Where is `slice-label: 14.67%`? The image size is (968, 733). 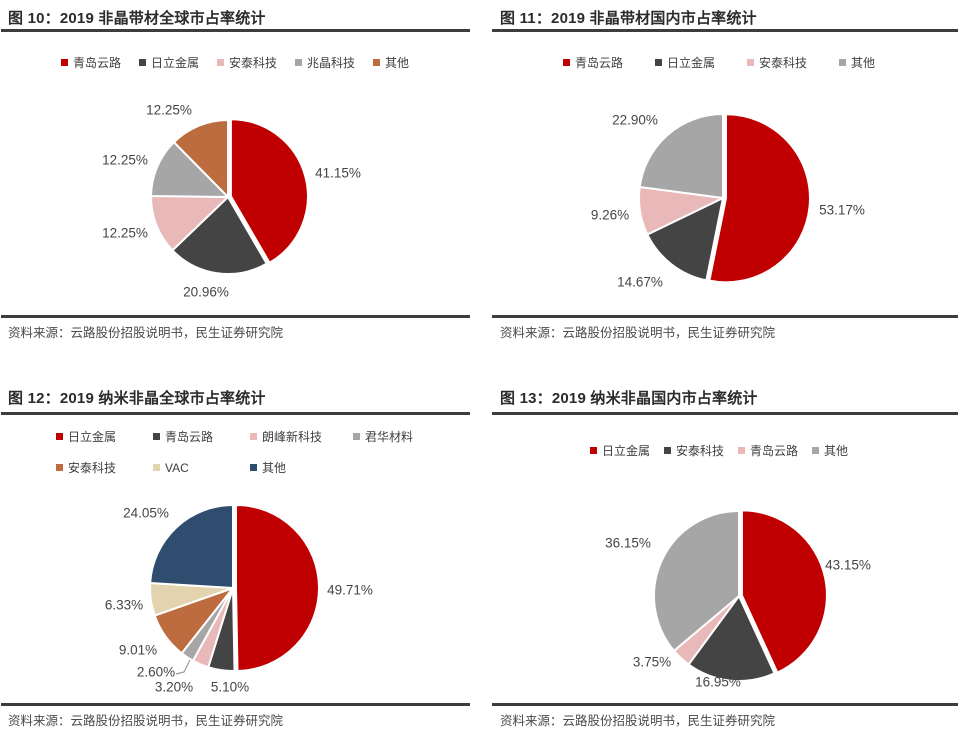
slice-label: 14.67% is located at coordinates (640, 282).